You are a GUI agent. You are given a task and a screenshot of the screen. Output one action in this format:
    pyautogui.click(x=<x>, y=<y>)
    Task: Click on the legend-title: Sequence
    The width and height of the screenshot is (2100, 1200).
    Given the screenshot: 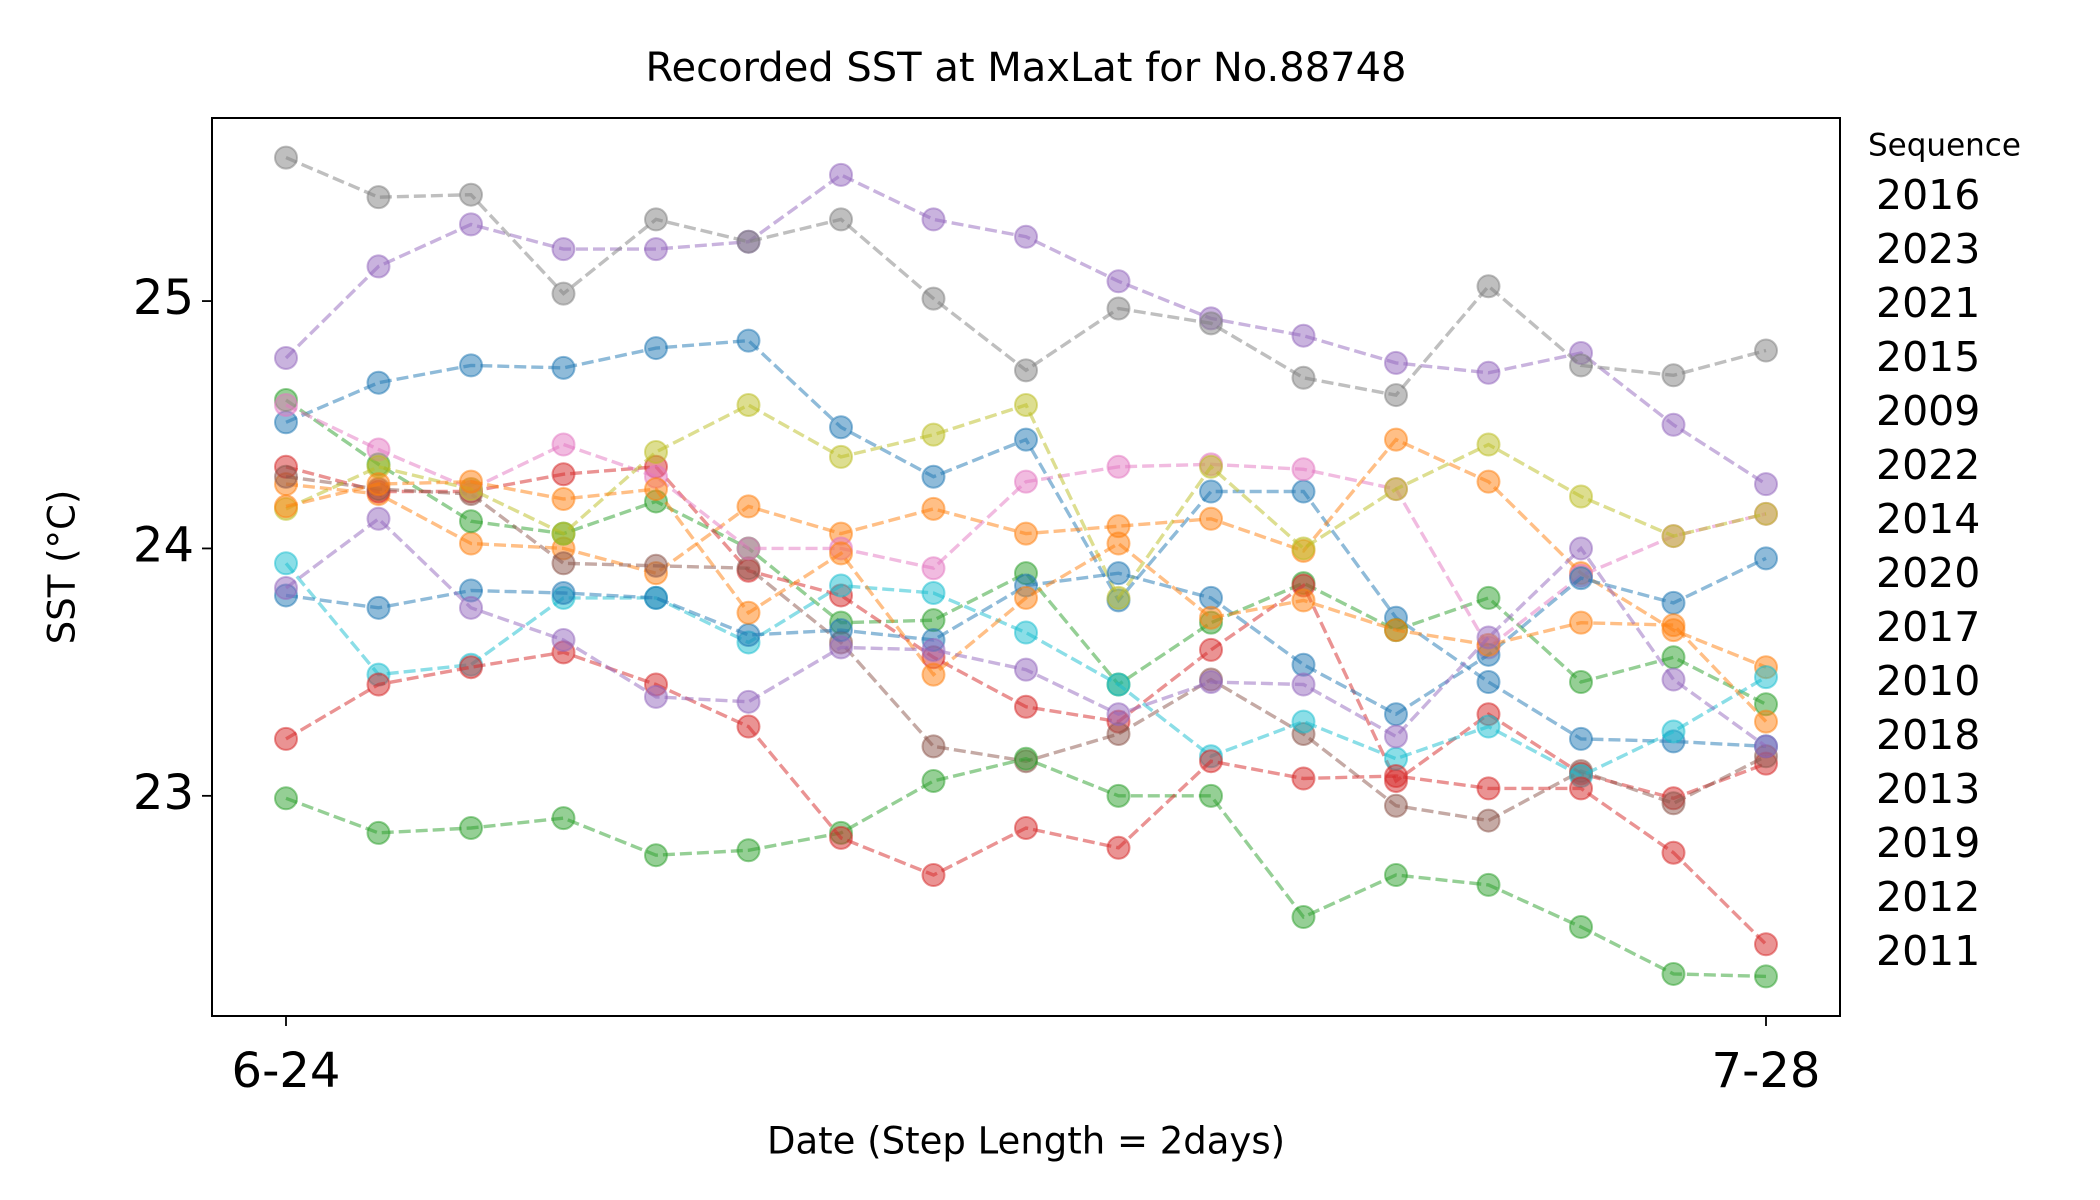 What is the action you would take?
    pyautogui.click(x=1944, y=146)
    